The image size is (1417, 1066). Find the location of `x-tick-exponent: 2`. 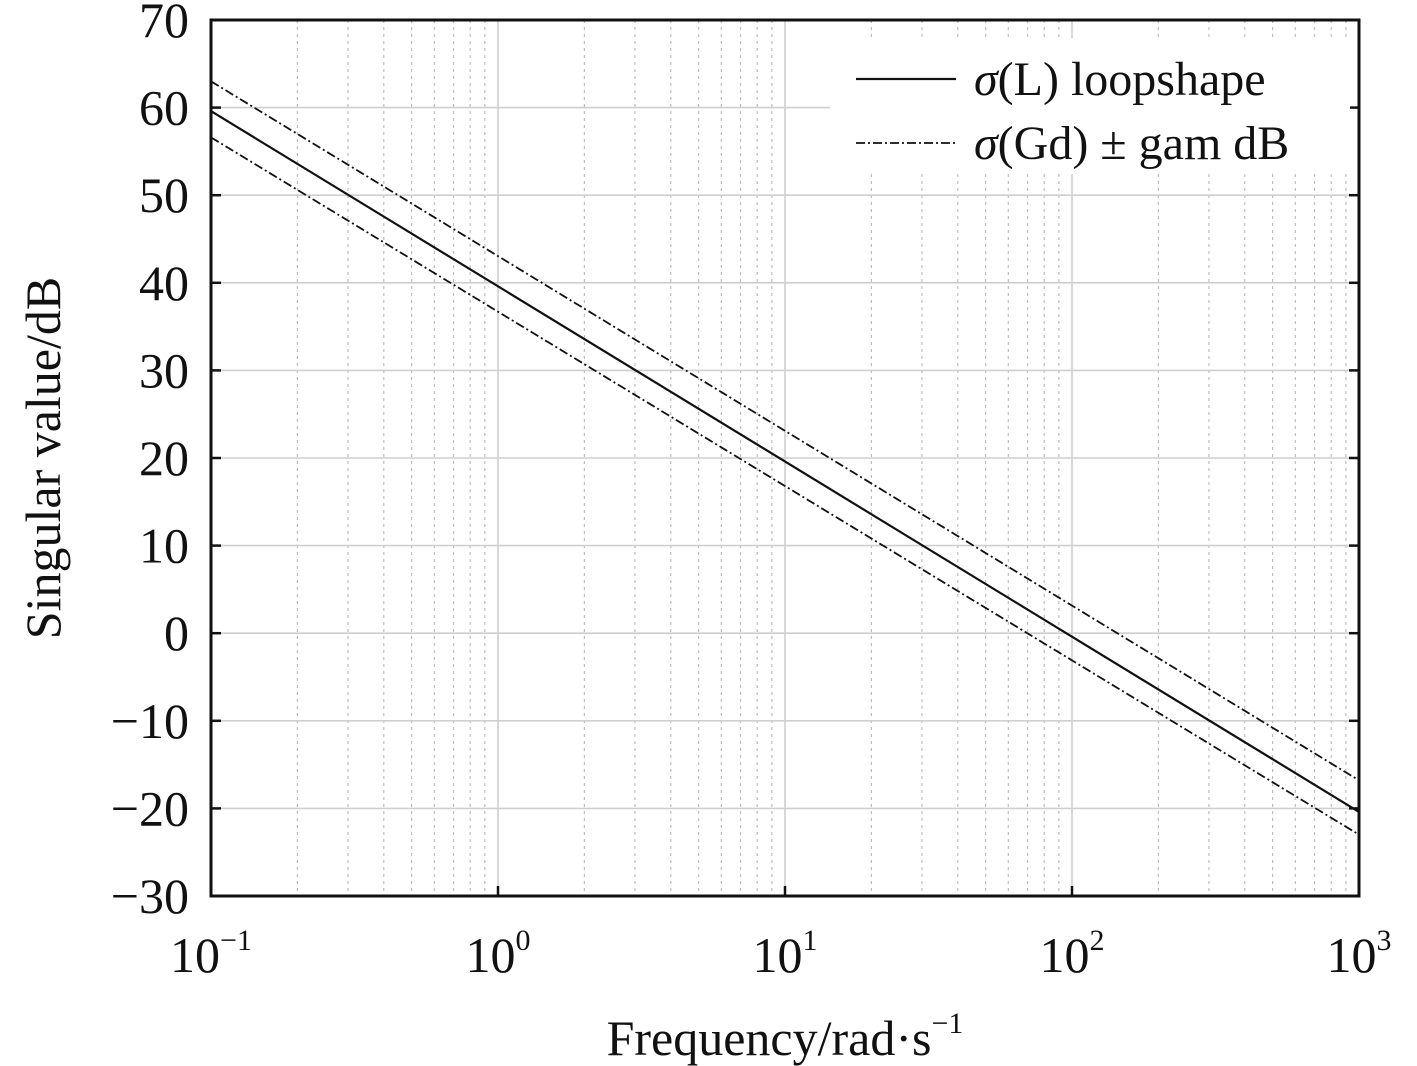

x-tick-exponent: 2 is located at coordinates (1097, 940).